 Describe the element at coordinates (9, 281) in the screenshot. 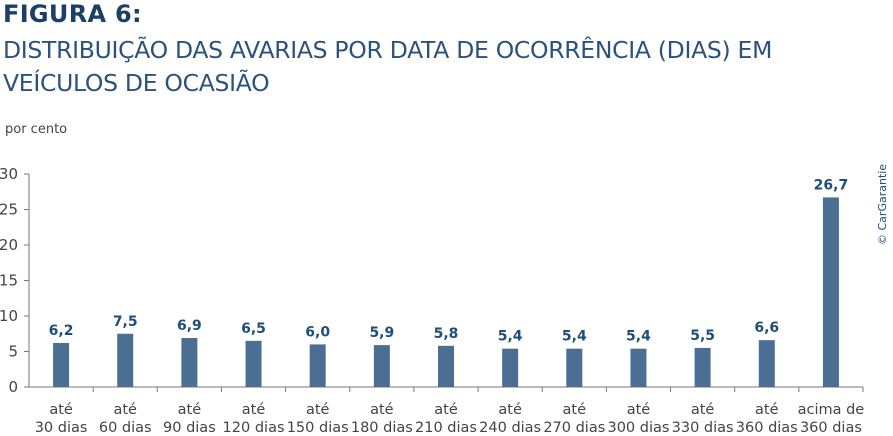

I see `y-tick-label: 15` at that location.